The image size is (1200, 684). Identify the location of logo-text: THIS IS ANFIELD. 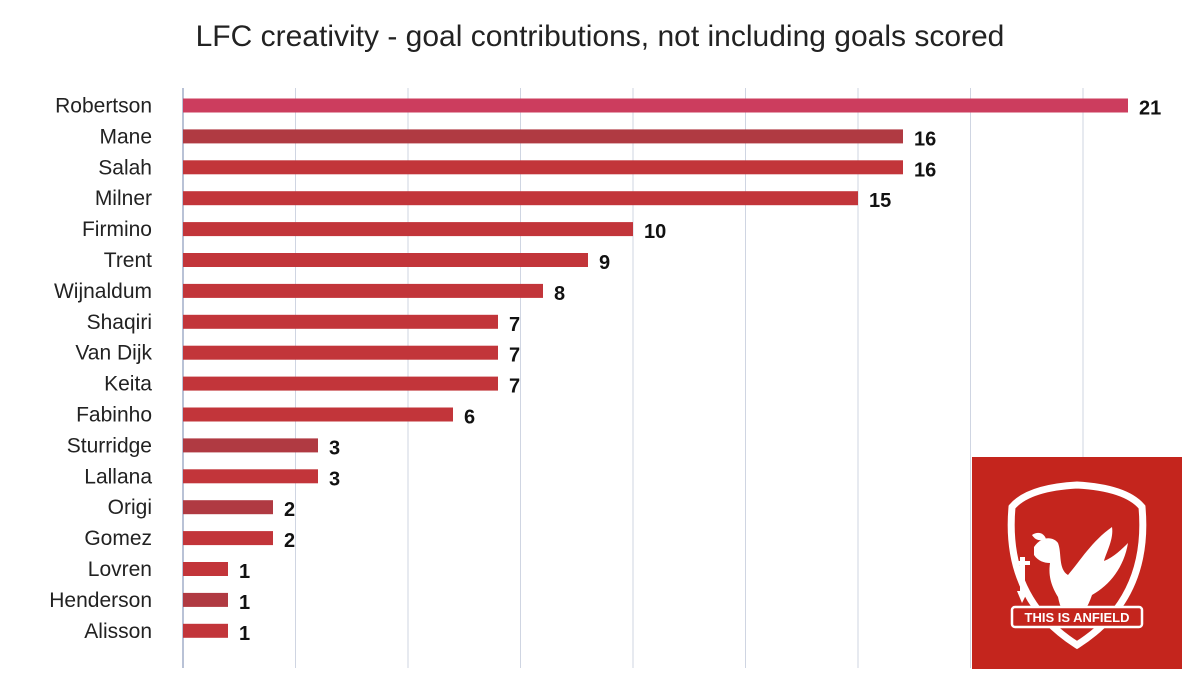
(1077, 617).